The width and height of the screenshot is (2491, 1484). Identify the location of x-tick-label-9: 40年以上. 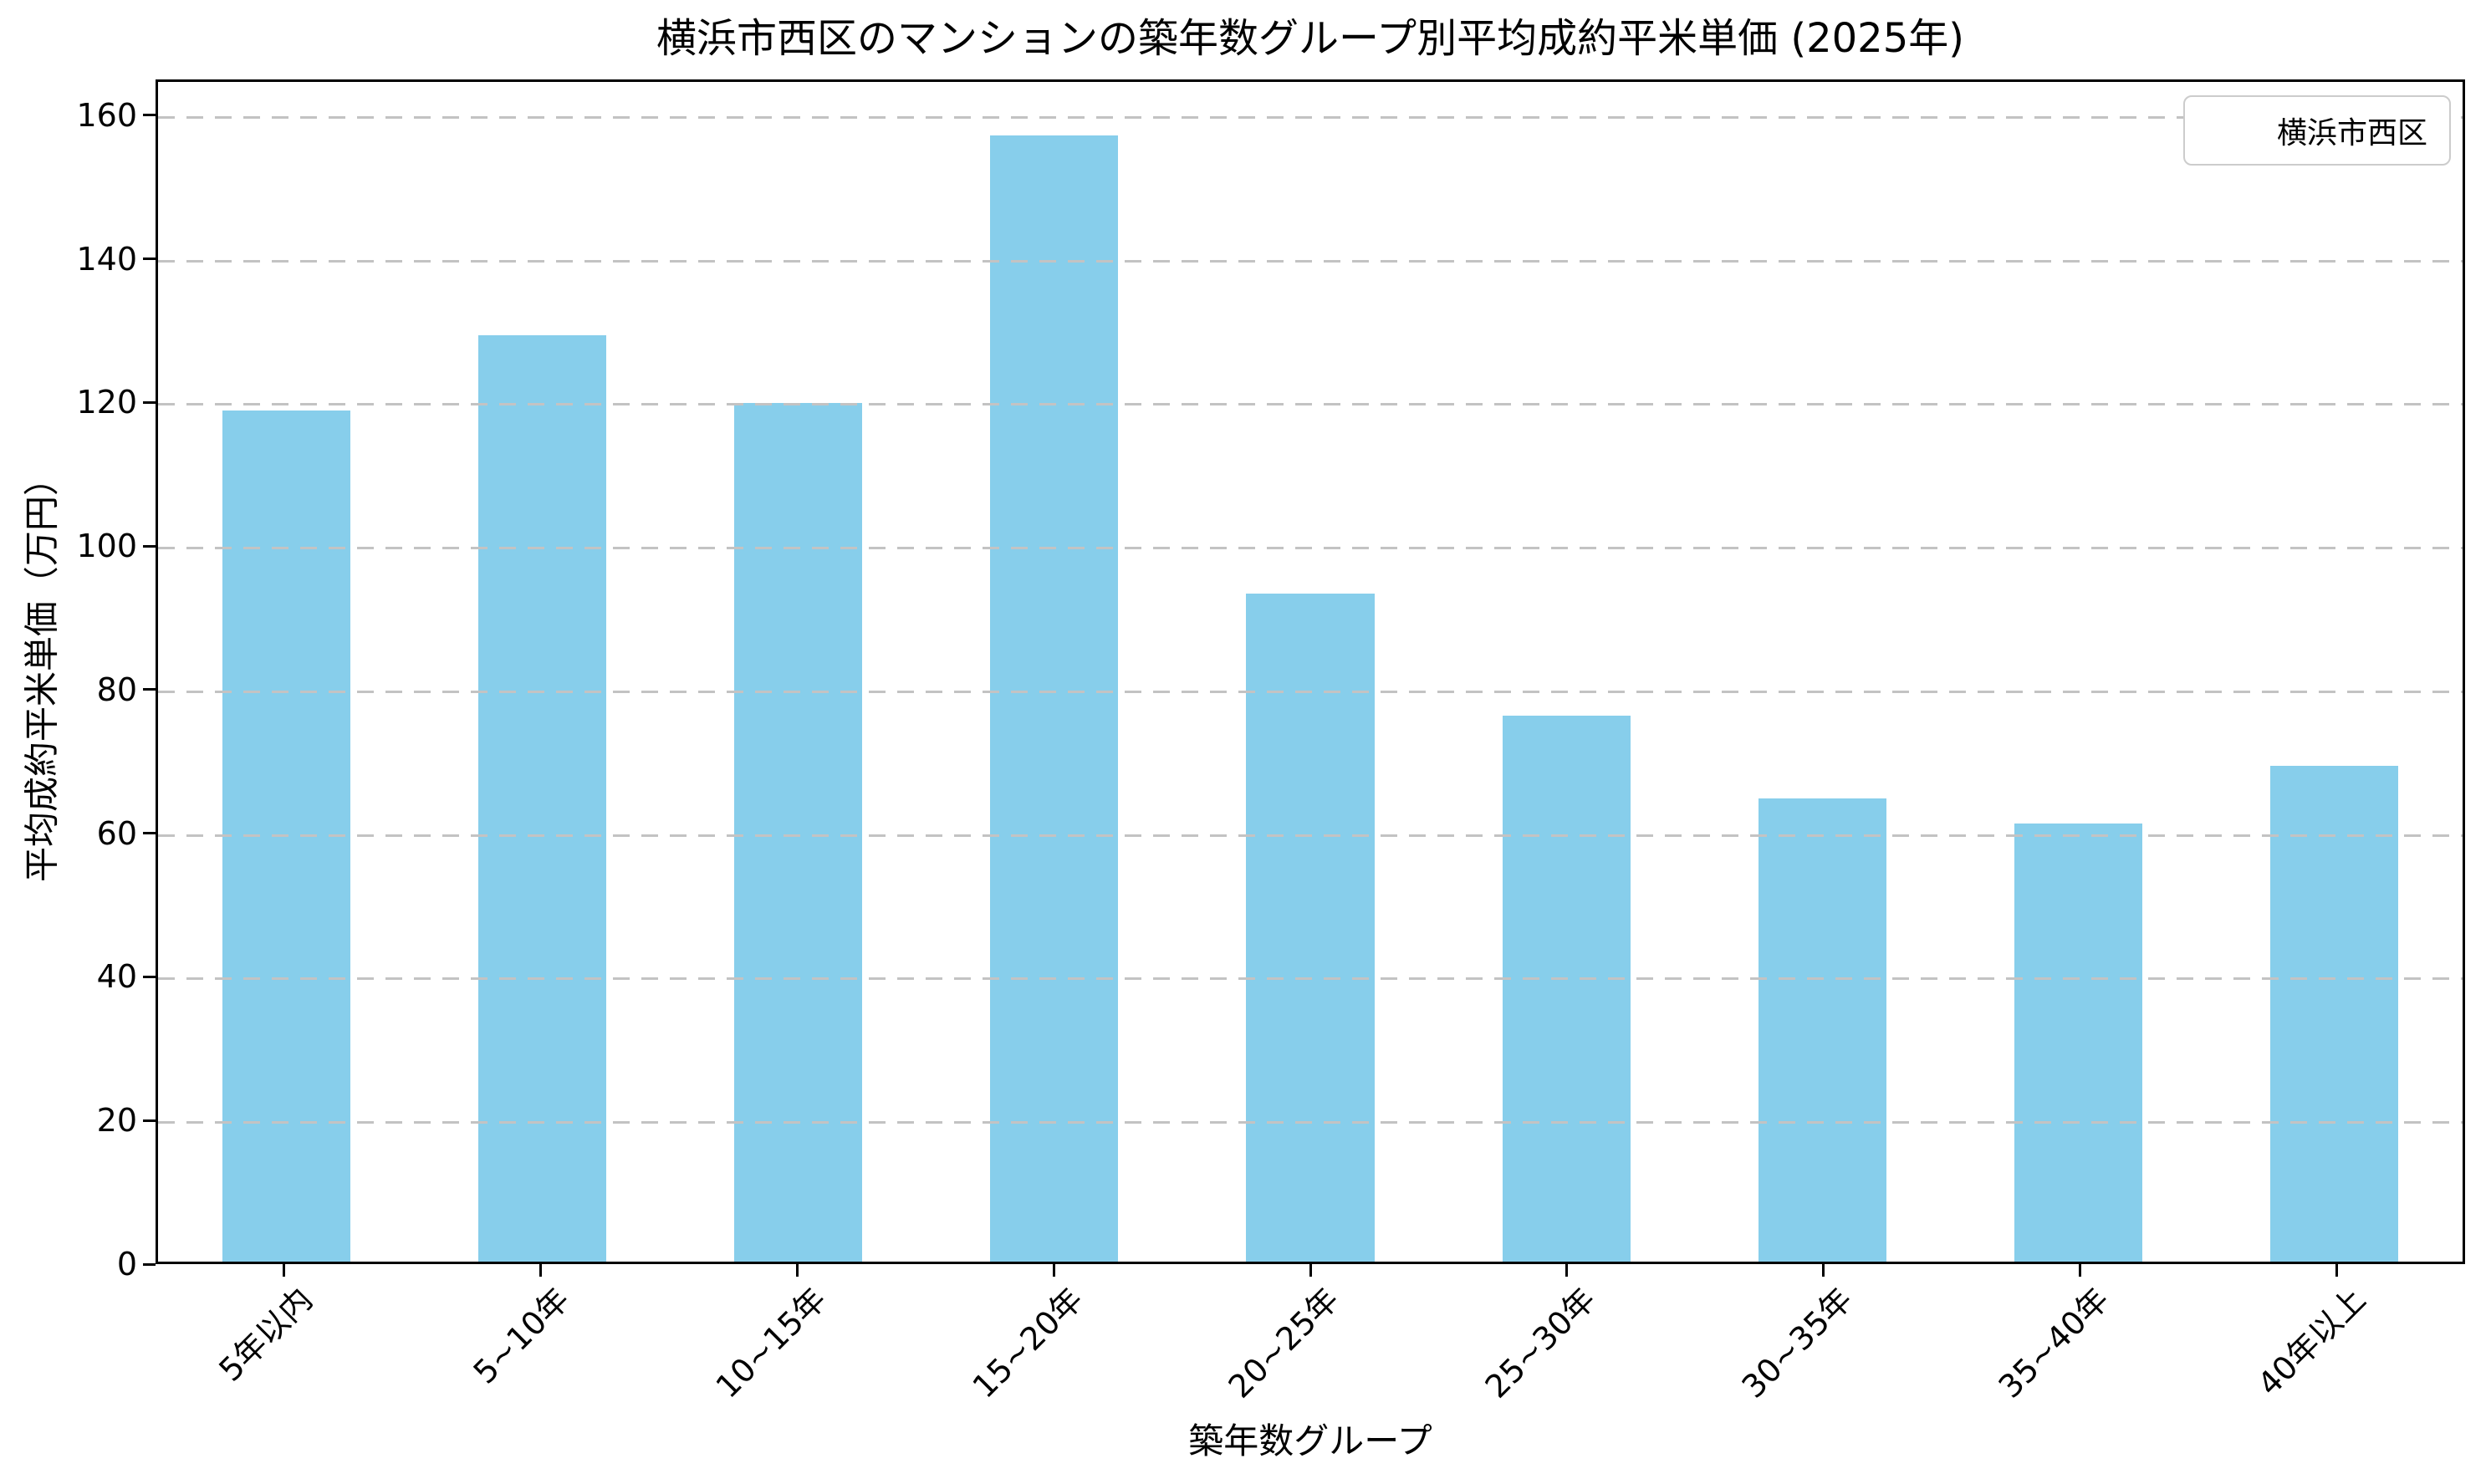
(2311, 1341).